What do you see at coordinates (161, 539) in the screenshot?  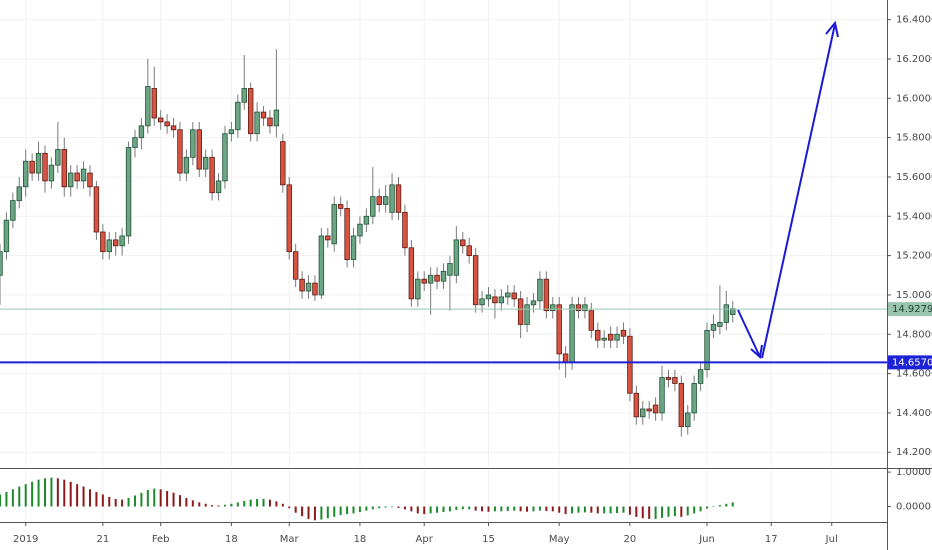 I see `x-tick-label: Feb` at bounding box center [161, 539].